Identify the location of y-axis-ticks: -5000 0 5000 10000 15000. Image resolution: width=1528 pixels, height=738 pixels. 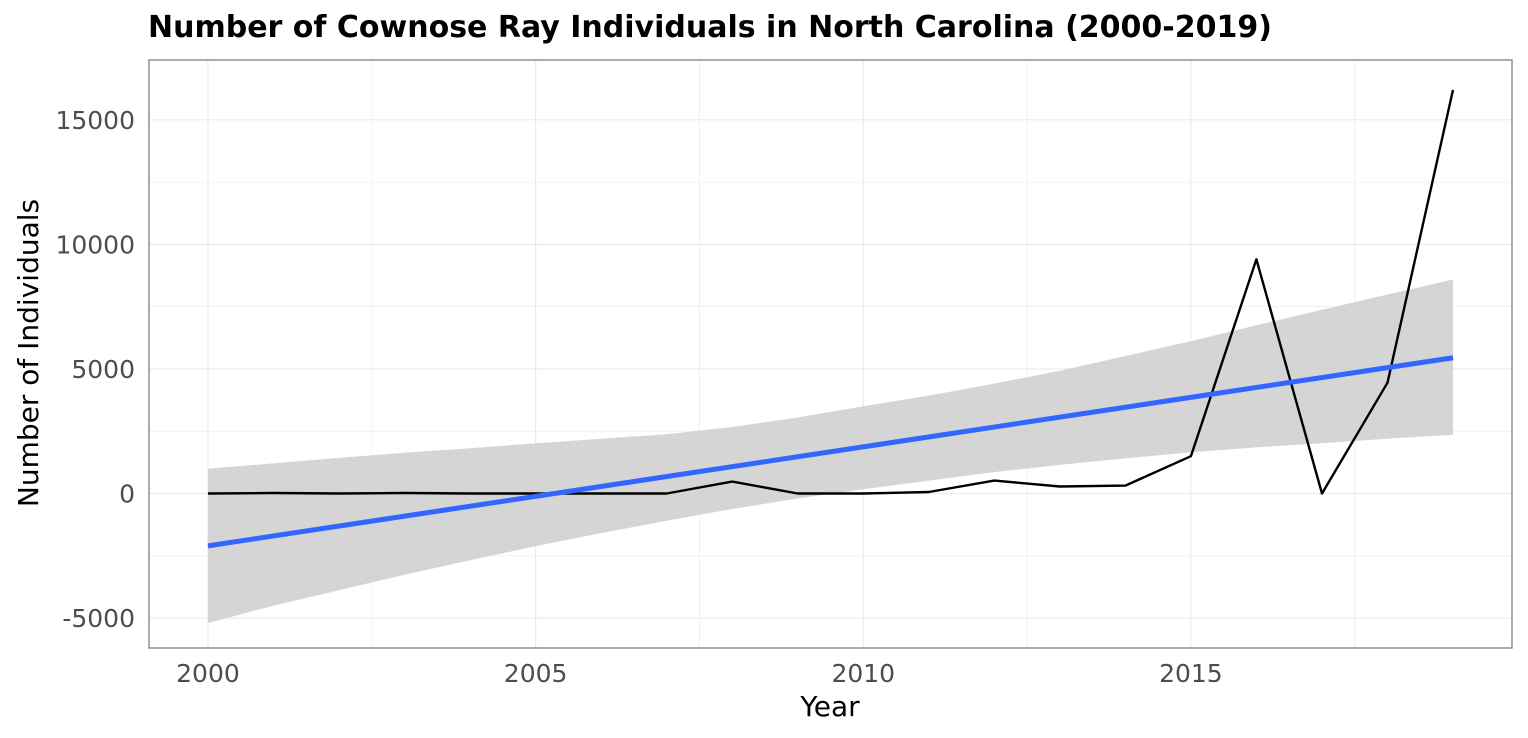
(95, 369).